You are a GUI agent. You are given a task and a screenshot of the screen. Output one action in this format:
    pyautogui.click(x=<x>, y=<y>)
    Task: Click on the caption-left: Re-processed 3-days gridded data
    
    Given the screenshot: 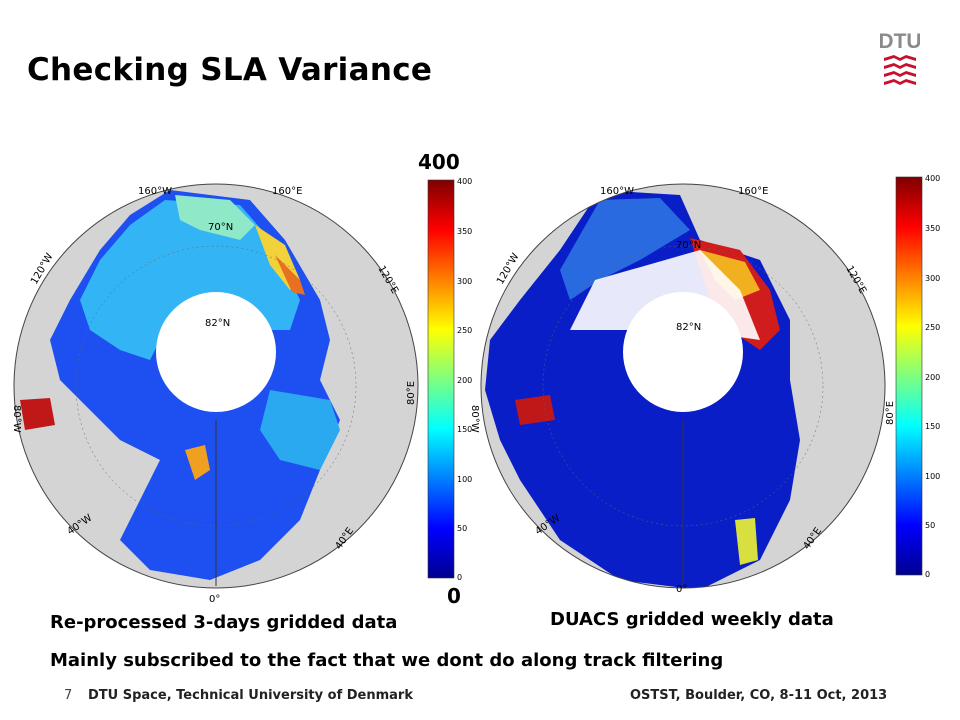 What is the action you would take?
    pyautogui.click(x=224, y=622)
    